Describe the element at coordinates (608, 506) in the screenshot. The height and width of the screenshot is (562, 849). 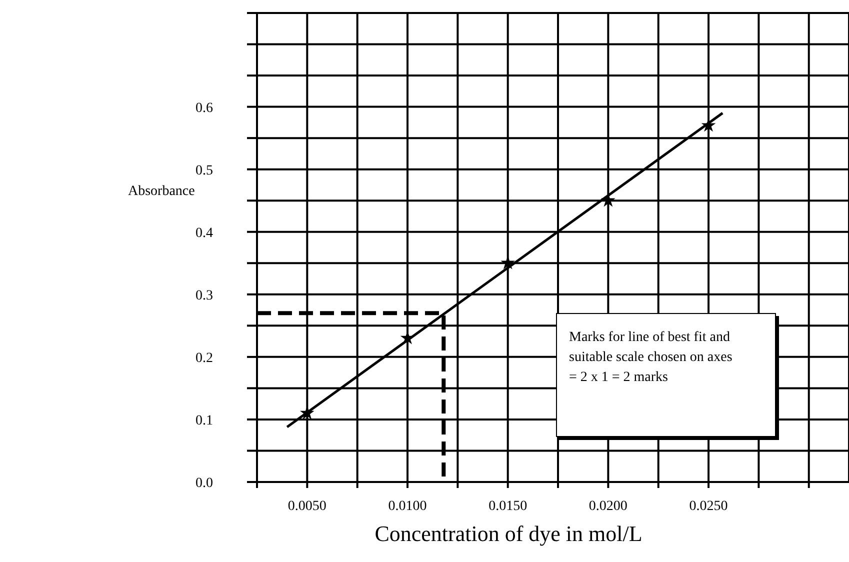
I see `x-tick-label: 0.0200` at that location.